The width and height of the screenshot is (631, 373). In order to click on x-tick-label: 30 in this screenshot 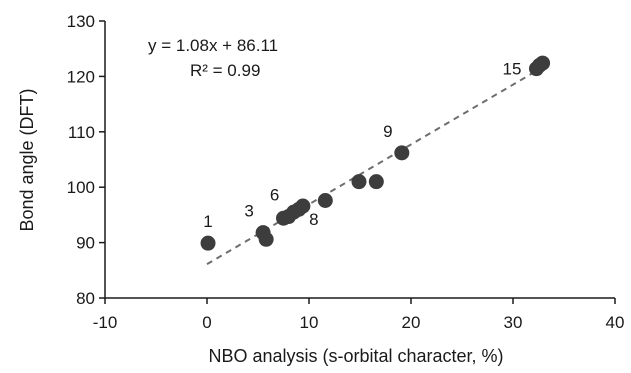, I will do `click(513, 322)`.